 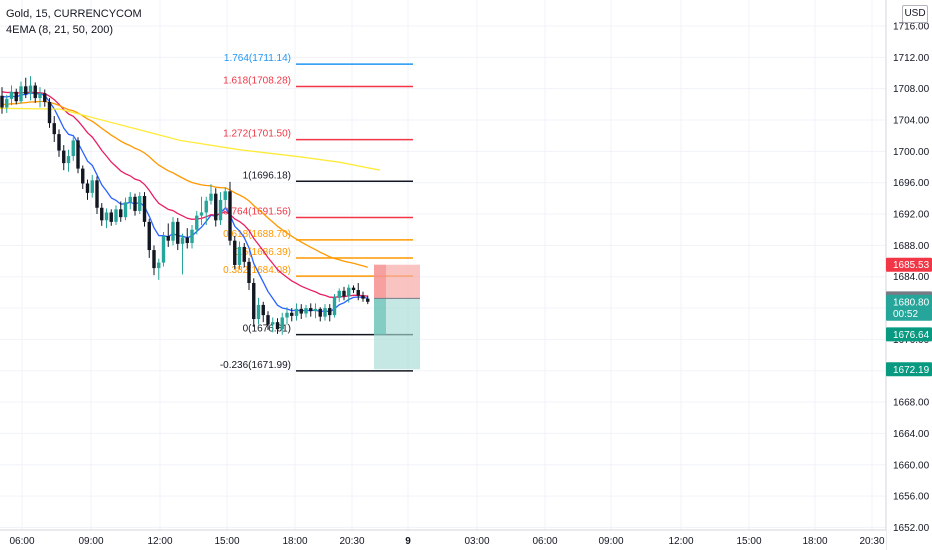 What do you see at coordinates (351, 541) in the screenshot?
I see `time-tick-label: 20:30` at bounding box center [351, 541].